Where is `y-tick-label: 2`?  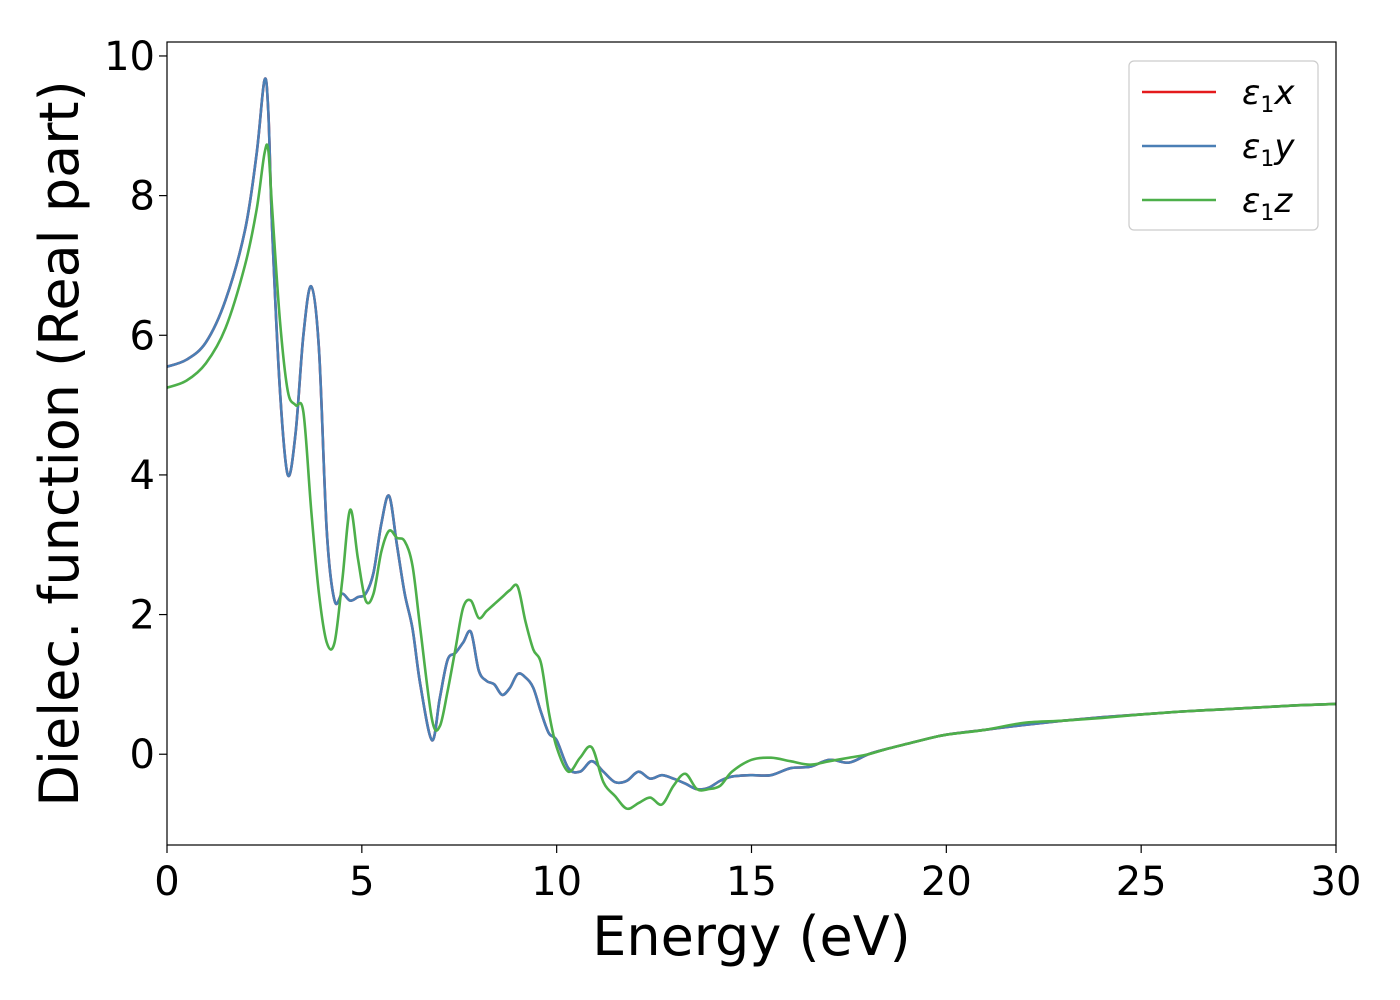 y-tick-label: 2 is located at coordinates (142, 616).